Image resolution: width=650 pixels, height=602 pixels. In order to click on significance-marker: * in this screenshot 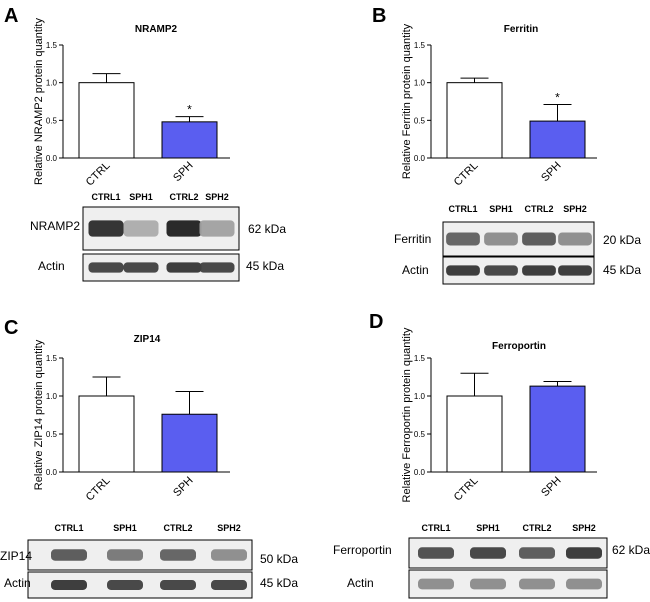, I will do `click(189, 110)`.